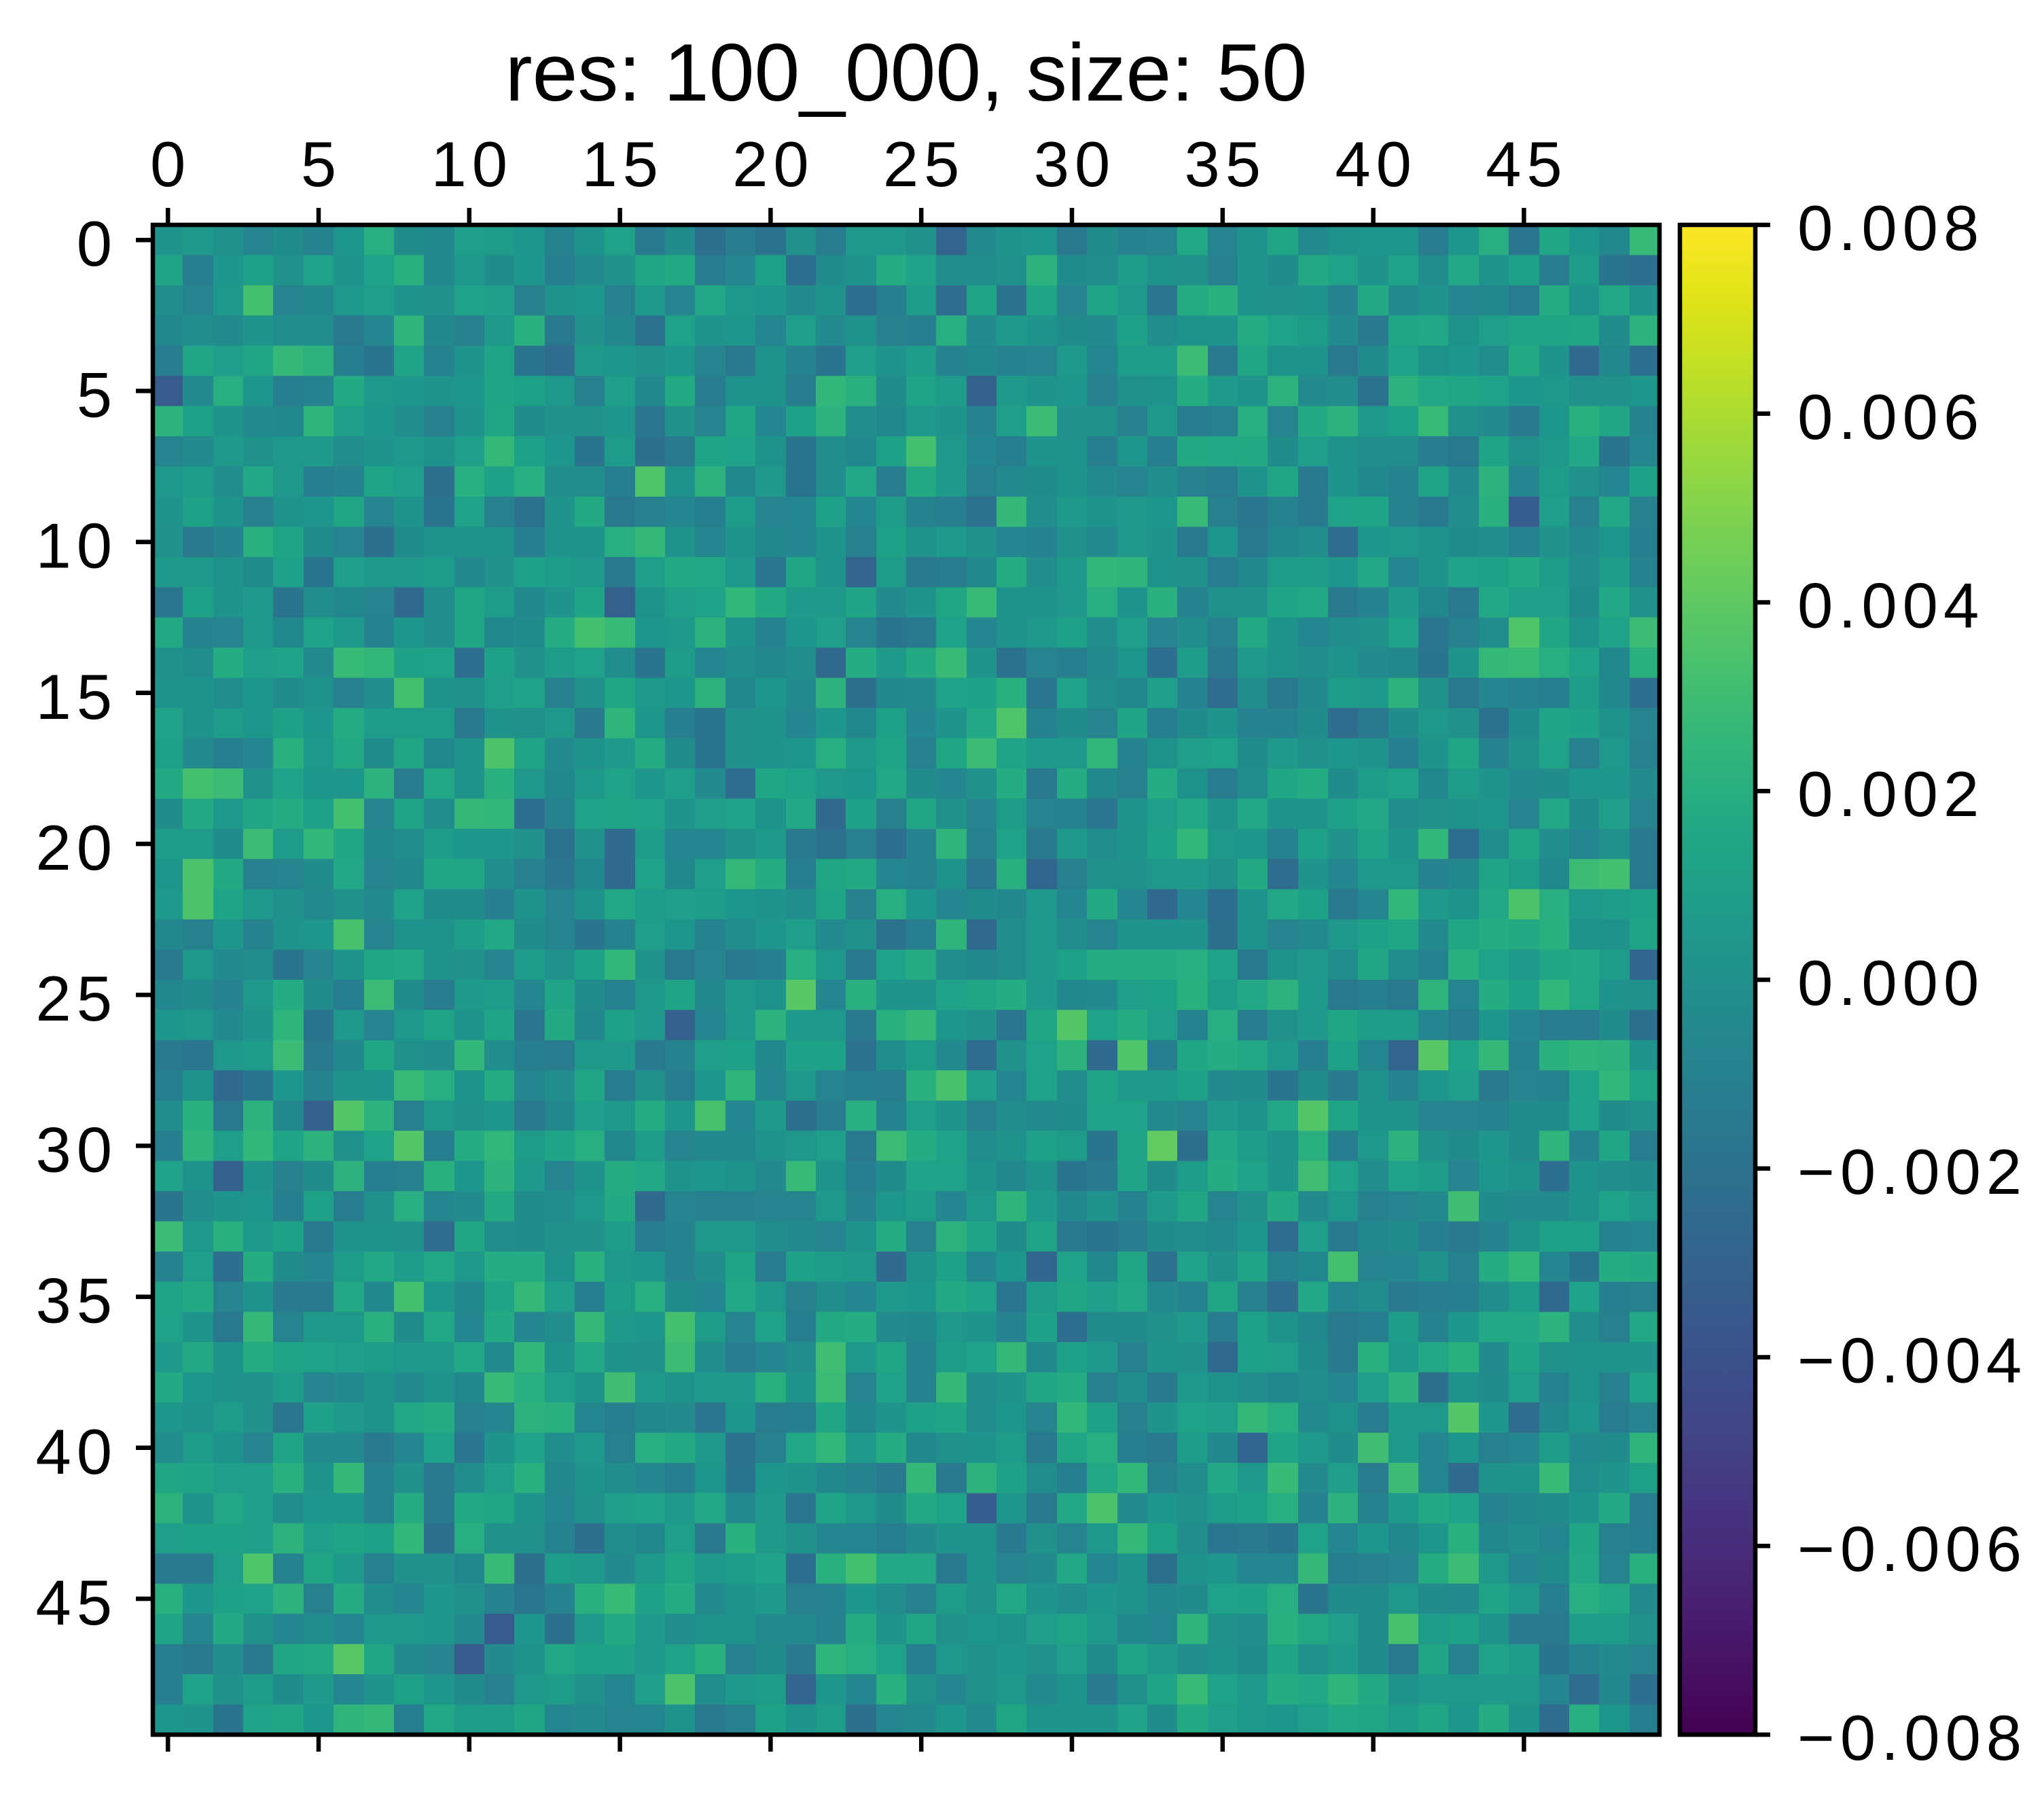 The width and height of the screenshot is (2044, 1806). I want to click on svg-text: −0.004, so click(1912, 1360).